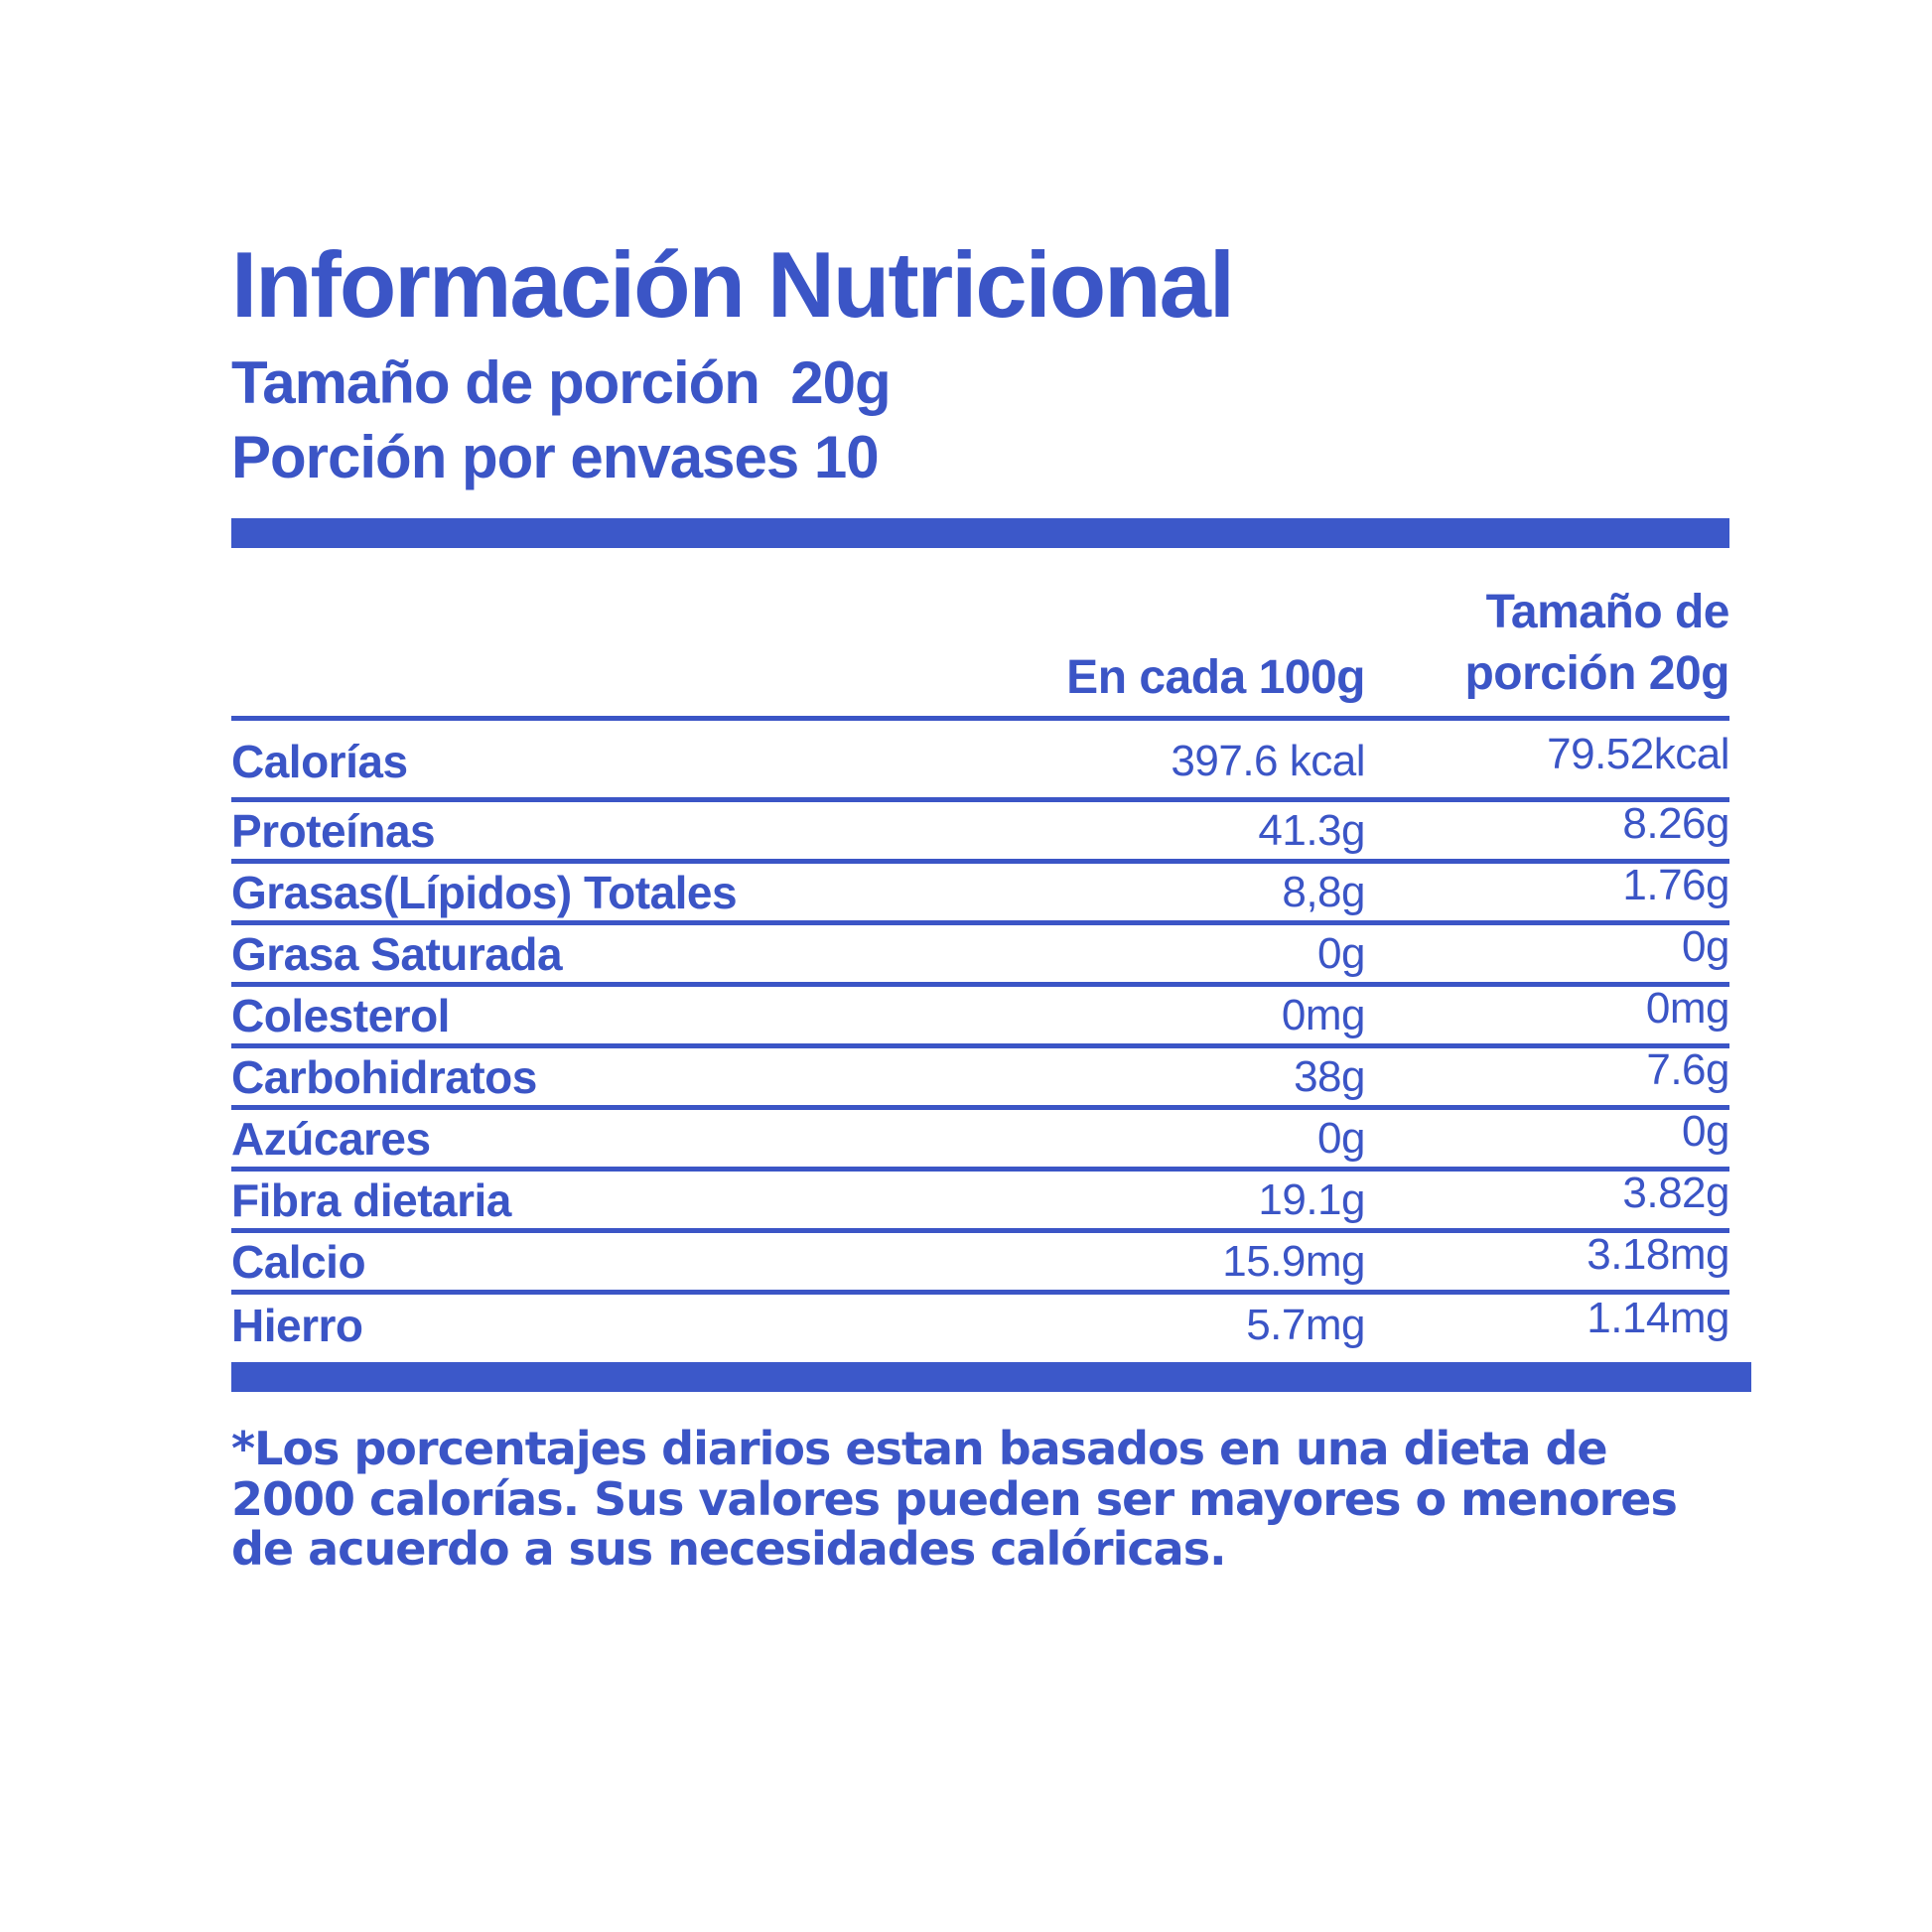  Describe the element at coordinates (980, 1140) in the screenshot. I see `table-row: Azúcares 0g 0g` at that location.